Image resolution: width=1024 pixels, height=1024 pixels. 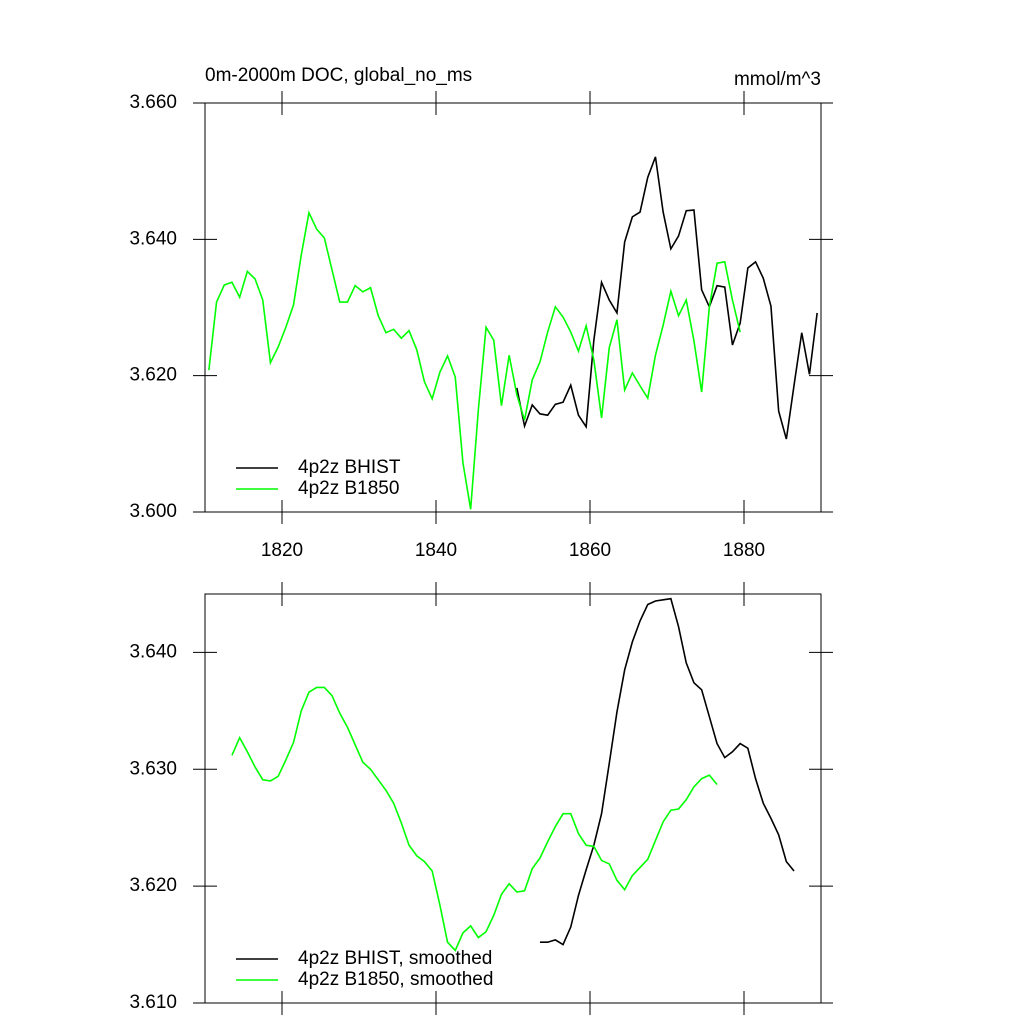 I want to click on units-label: mmol/m^3, so click(x=777, y=79).